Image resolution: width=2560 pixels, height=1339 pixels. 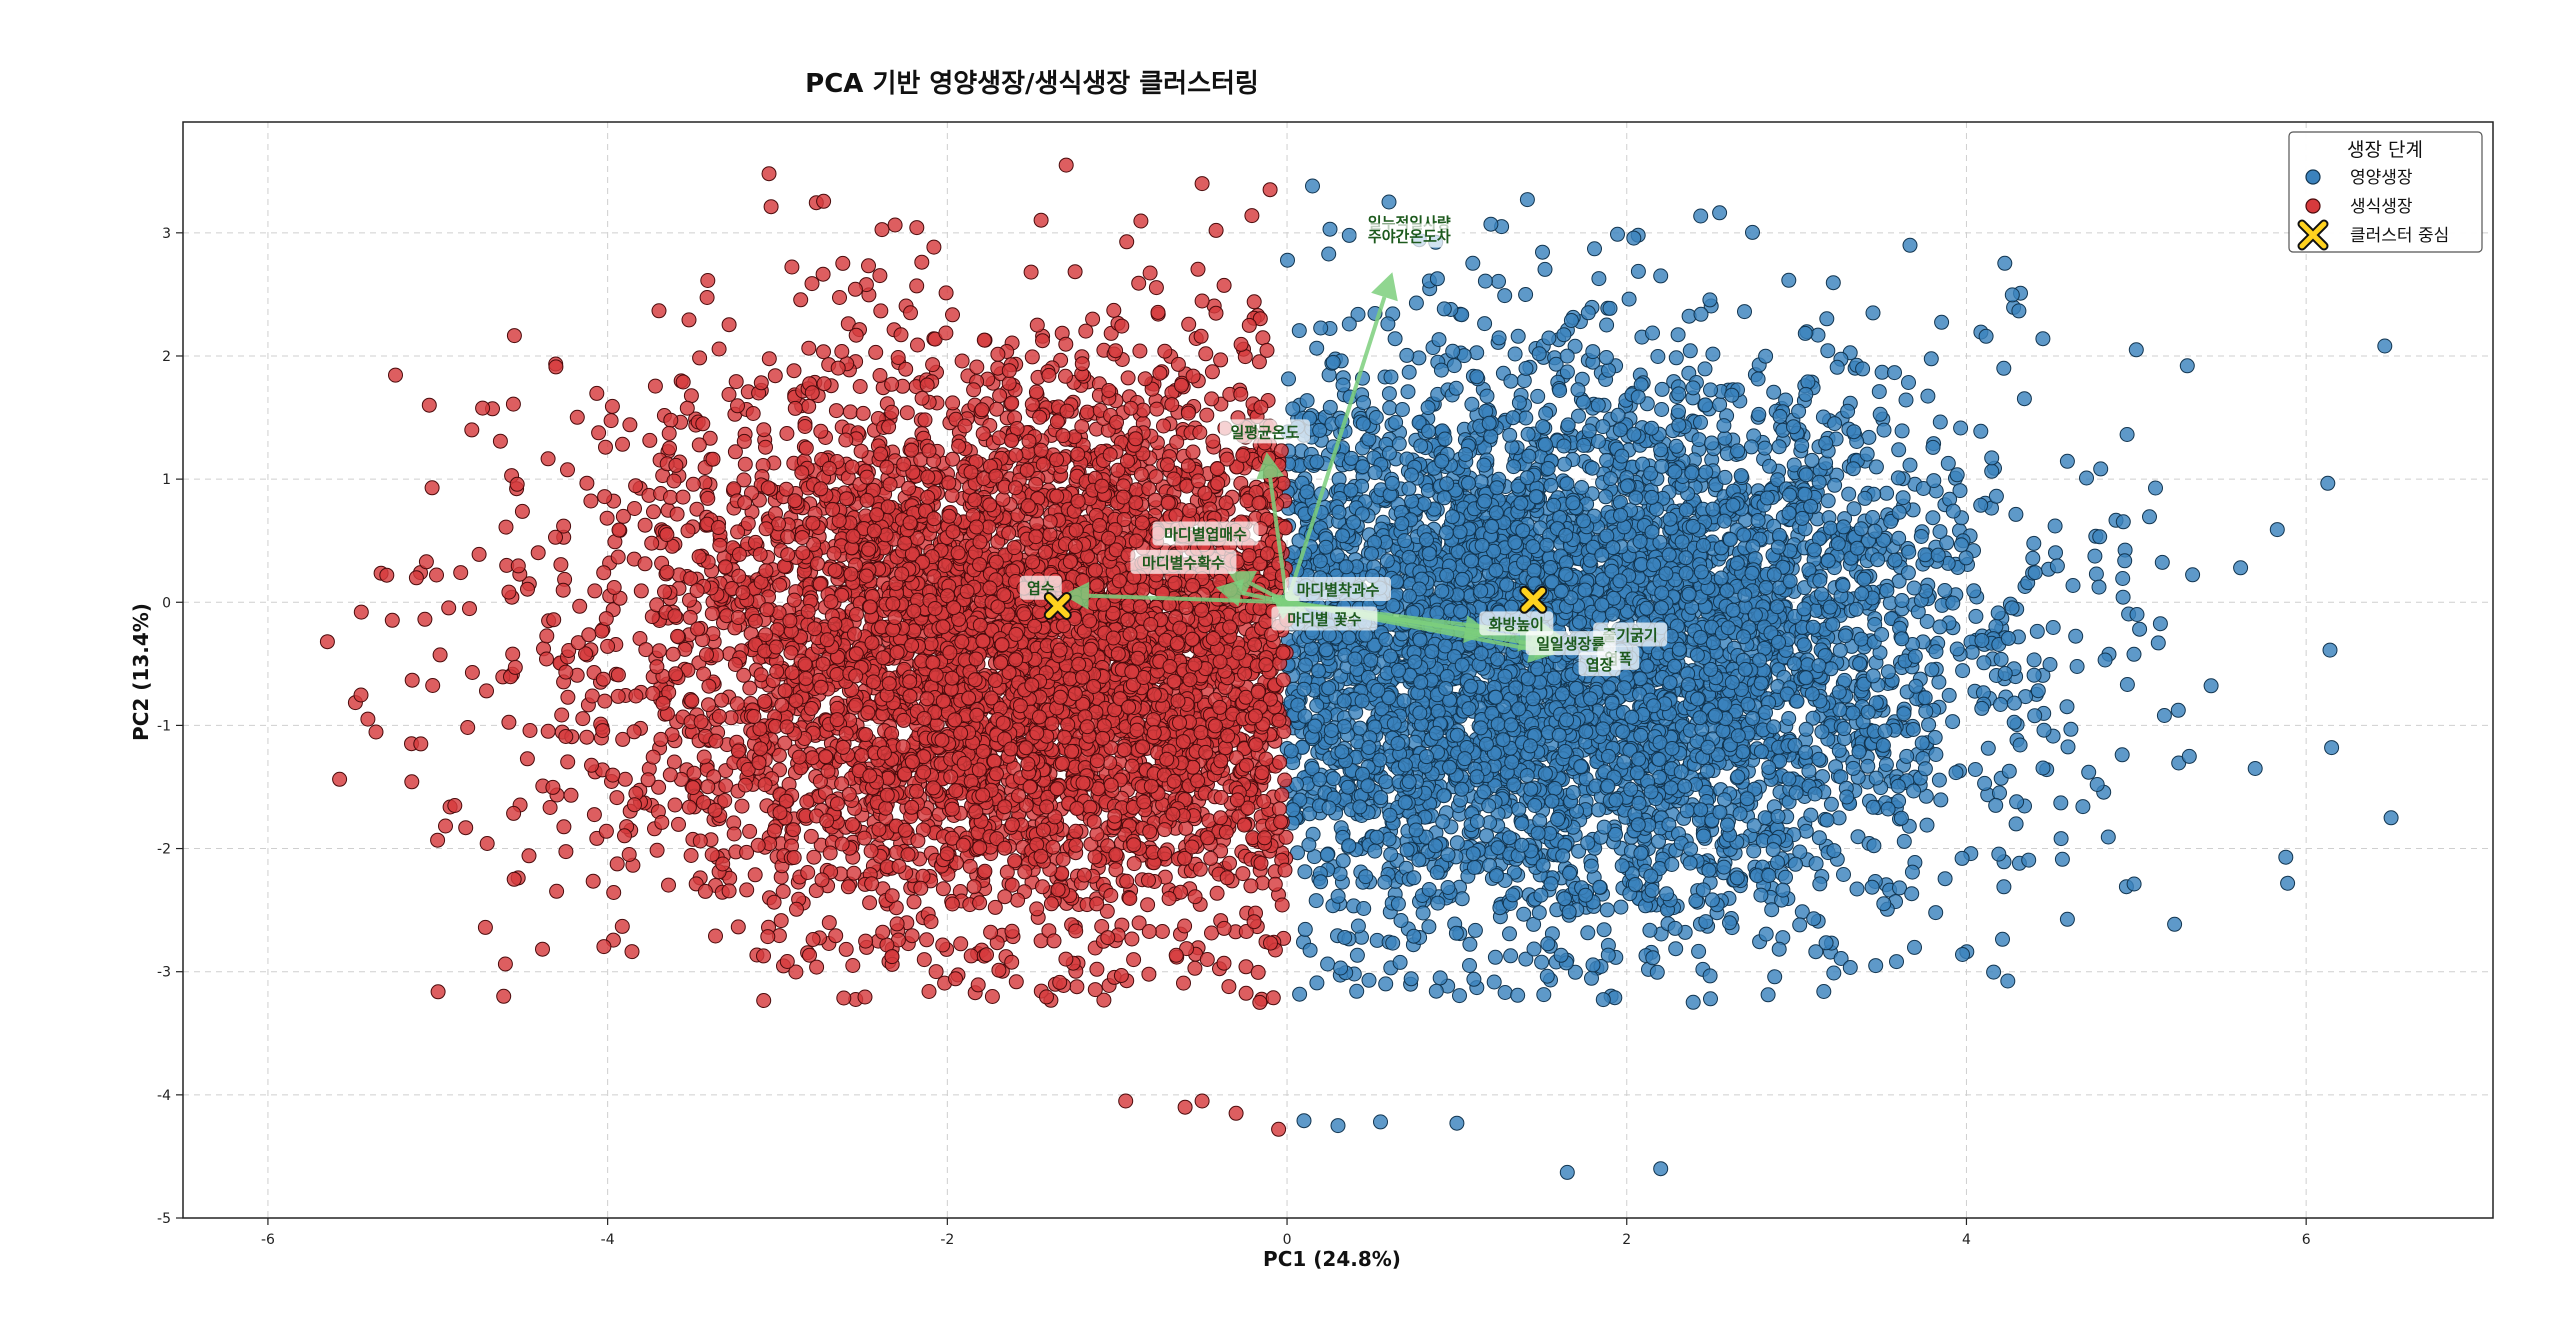 What do you see at coordinates (1287, 1240) in the screenshot?
I see `x-tick-label: 0` at bounding box center [1287, 1240].